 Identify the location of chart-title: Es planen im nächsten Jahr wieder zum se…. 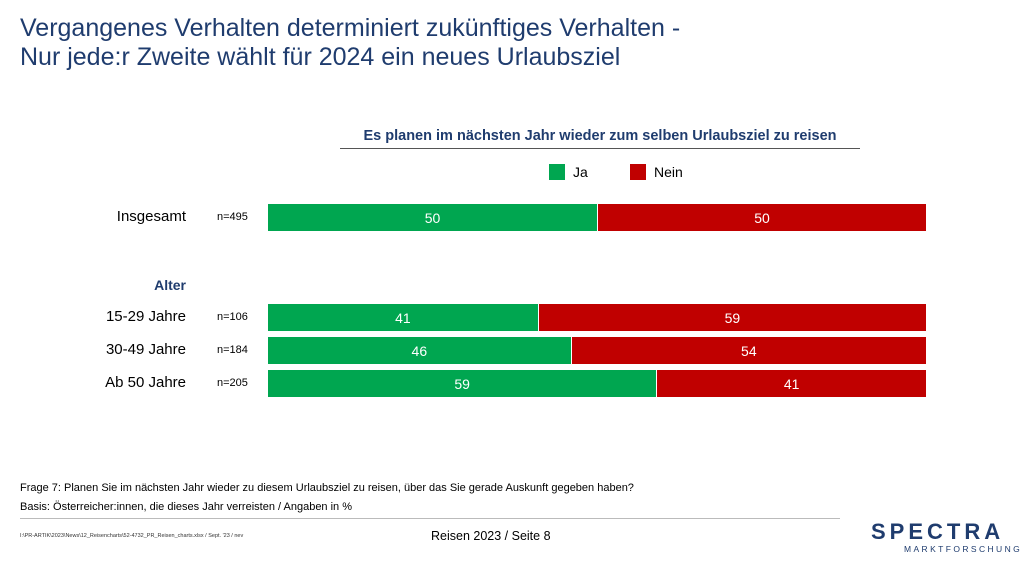
(600, 138).